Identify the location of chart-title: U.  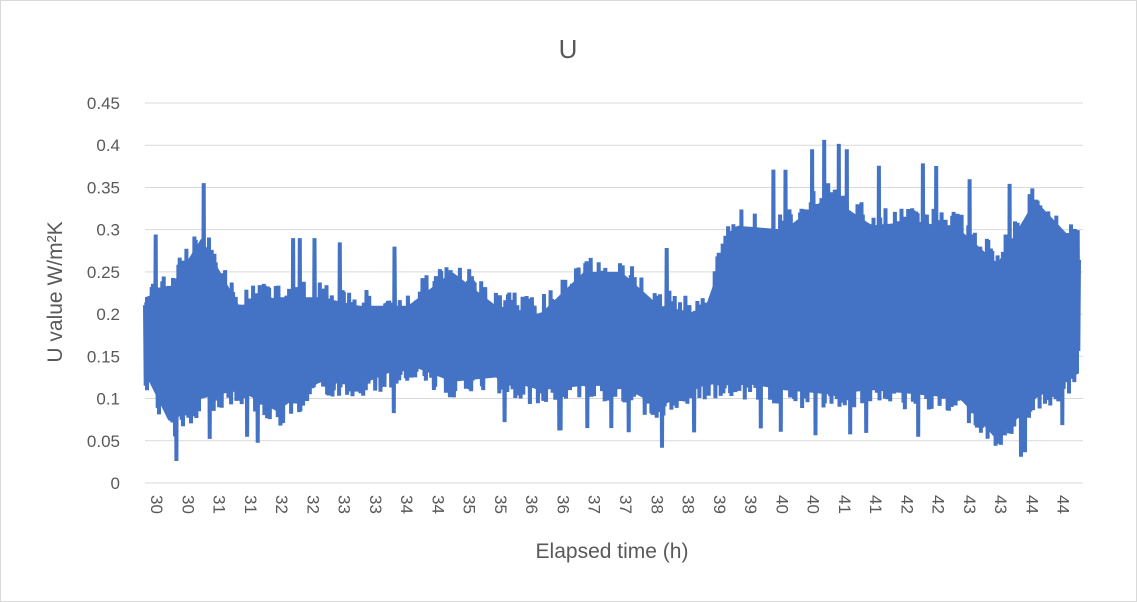
(568, 49).